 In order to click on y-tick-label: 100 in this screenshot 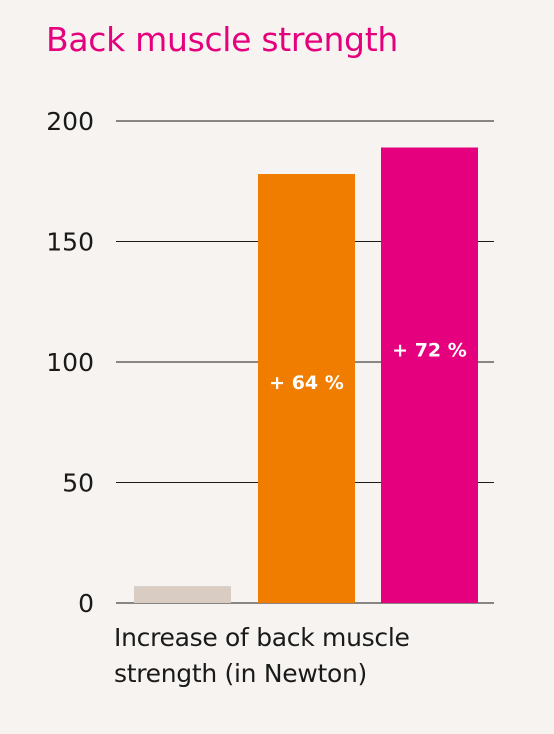, I will do `click(70, 362)`.